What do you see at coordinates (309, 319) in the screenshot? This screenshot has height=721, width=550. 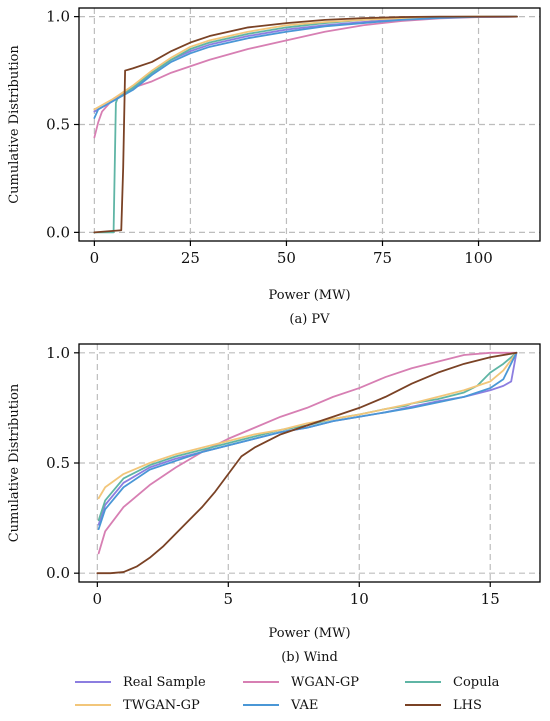 I see `pv-caption: (a) PV` at bounding box center [309, 319].